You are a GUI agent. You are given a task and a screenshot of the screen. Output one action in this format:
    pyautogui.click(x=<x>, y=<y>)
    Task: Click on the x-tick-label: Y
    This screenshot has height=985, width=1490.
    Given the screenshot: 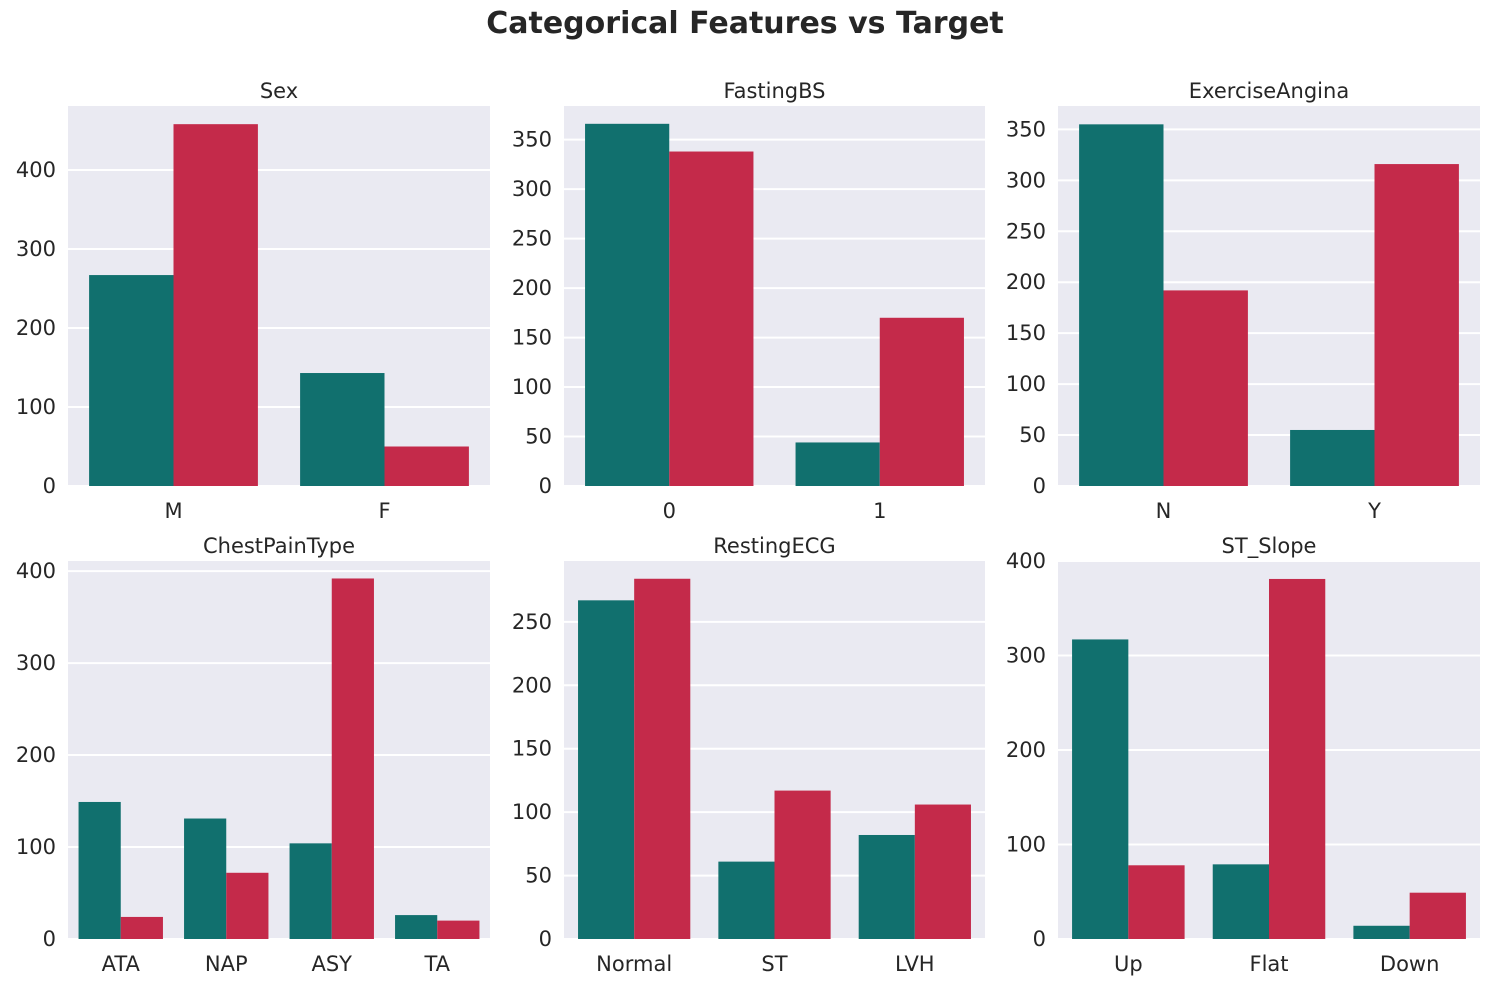 What is the action you would take?
    pyautogui.click(x=1374, y=511)
    